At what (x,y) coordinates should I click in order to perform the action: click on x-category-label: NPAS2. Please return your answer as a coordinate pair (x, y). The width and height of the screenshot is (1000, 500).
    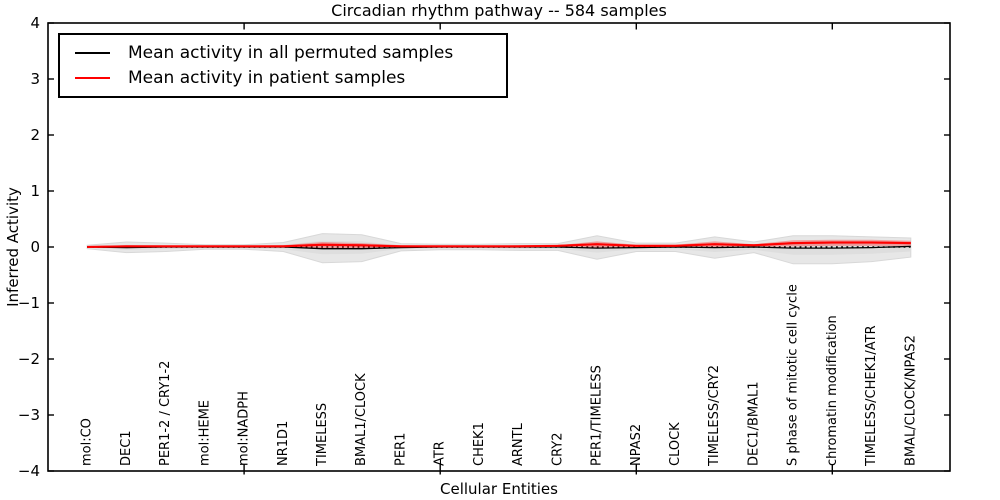
    Looking at the image, I should click on (636, 445).